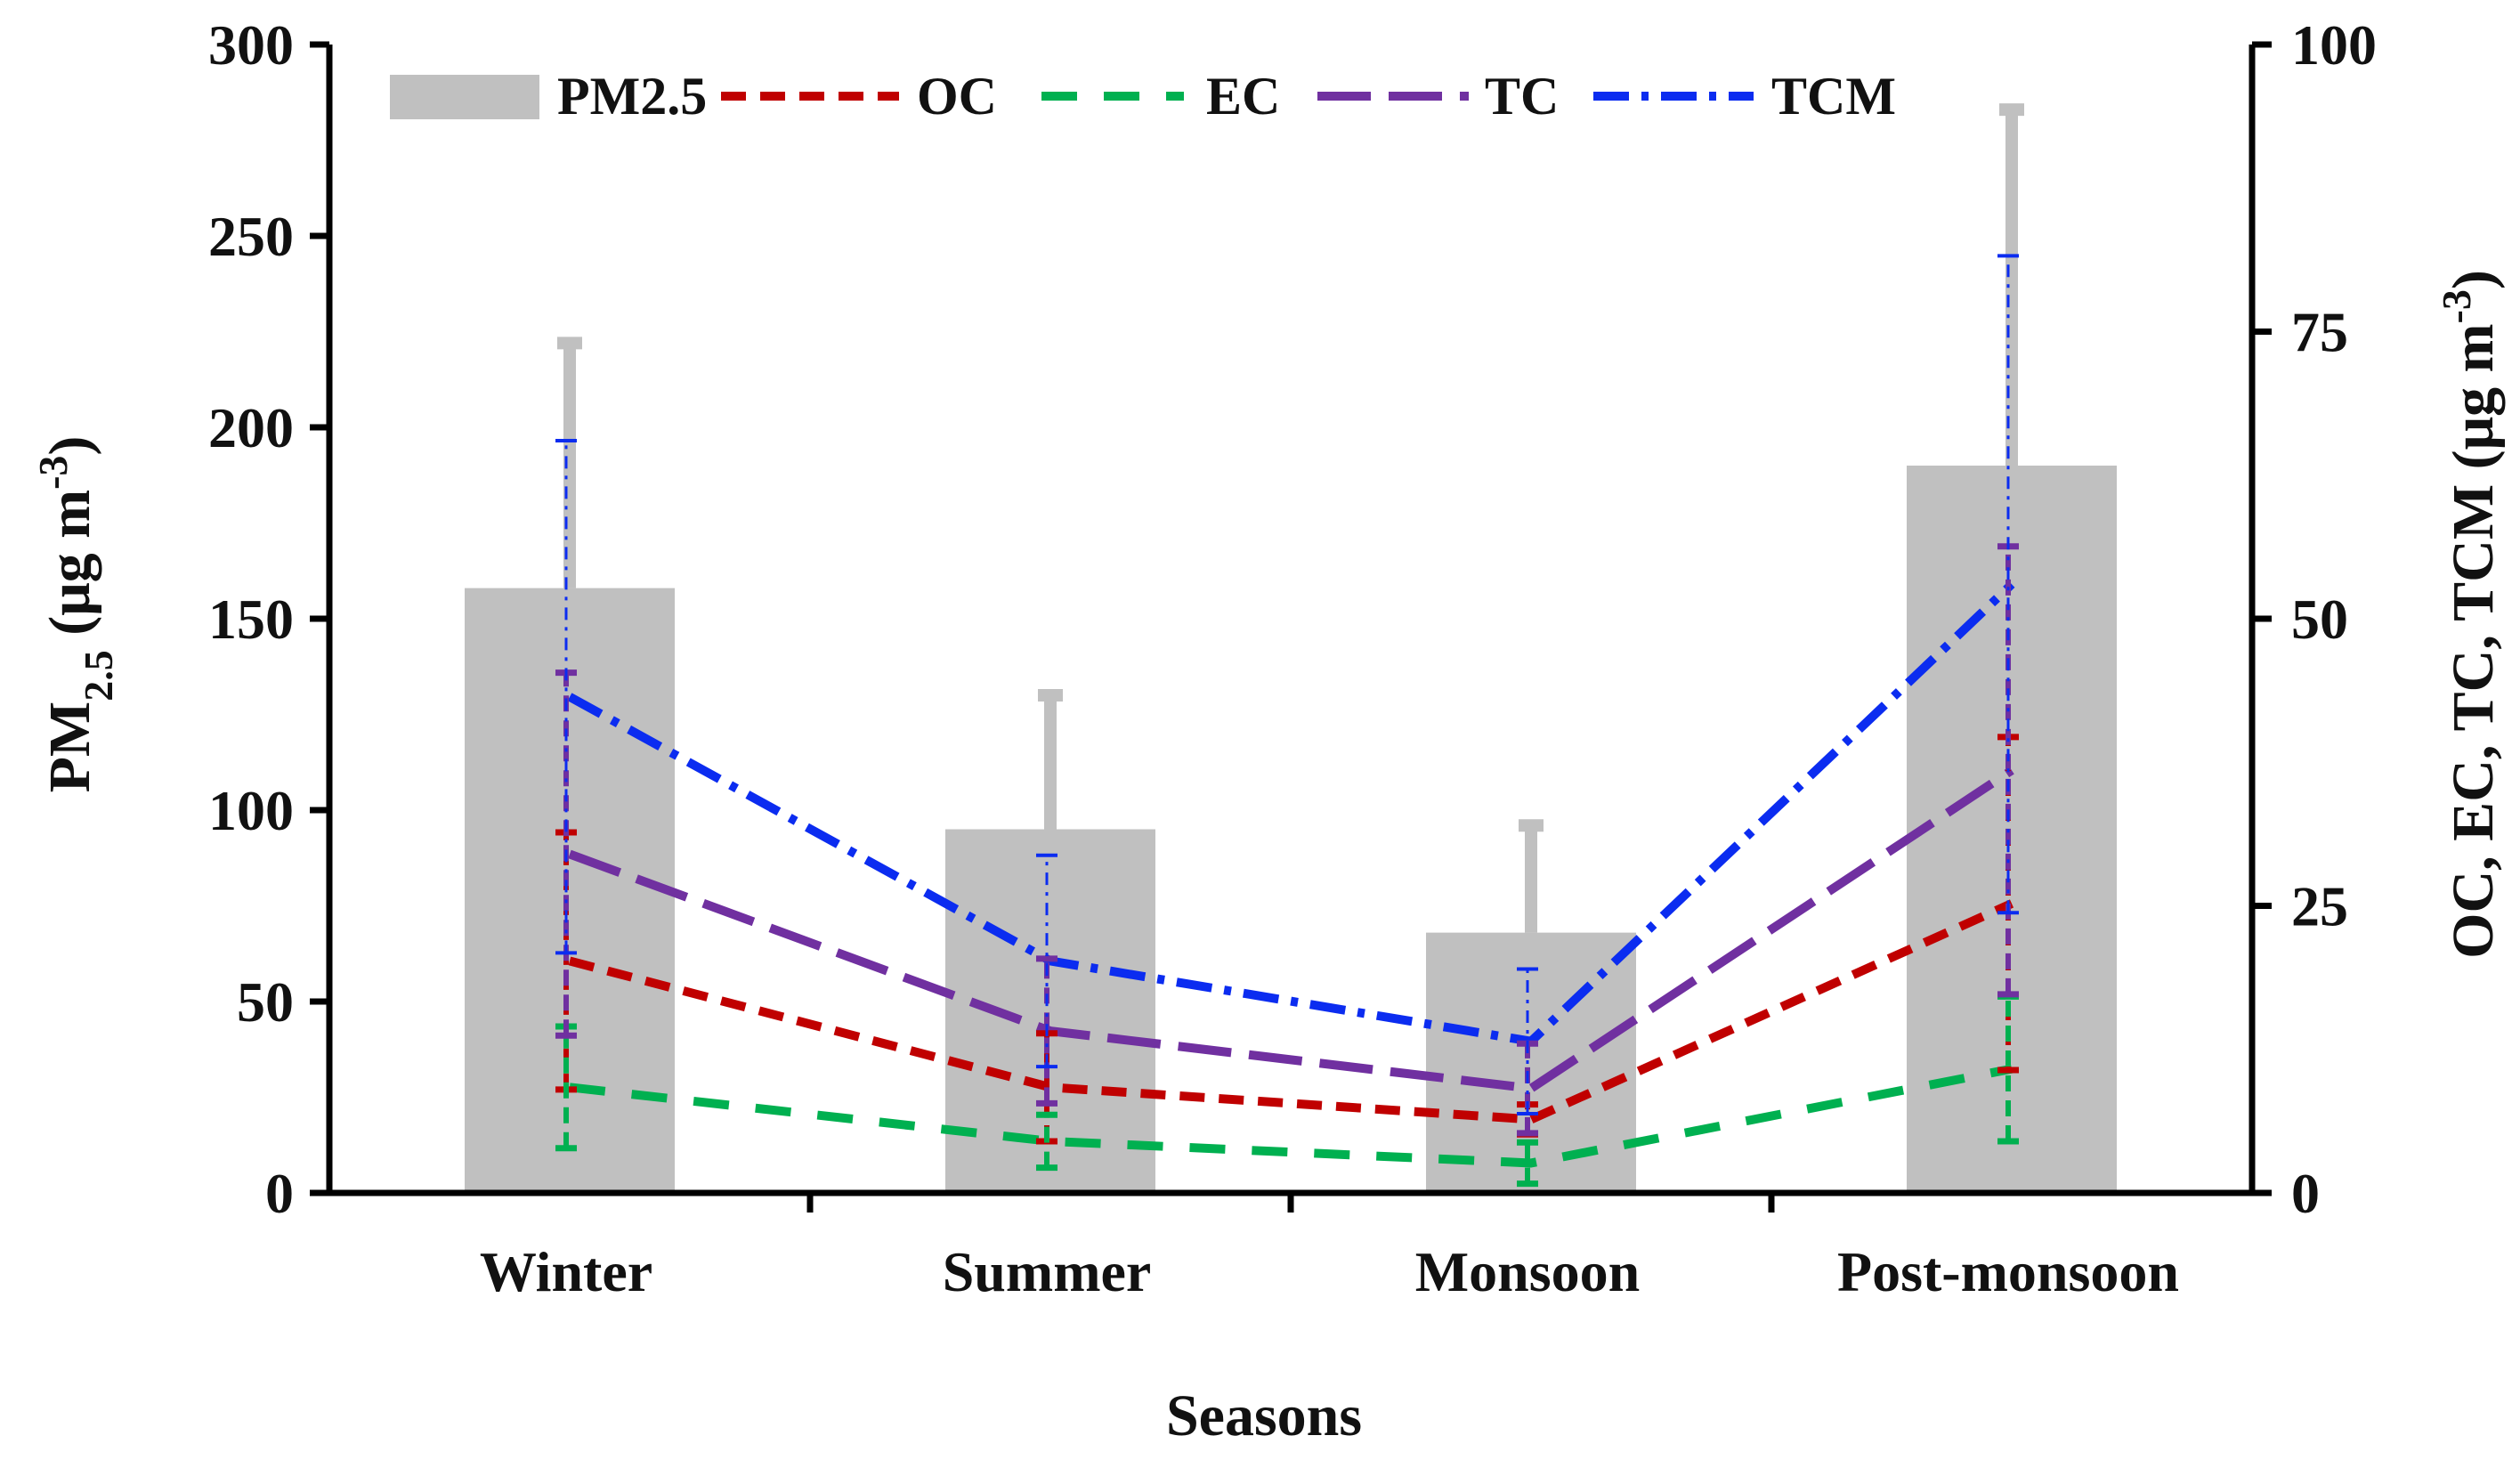  I want to click on bar-pm25-summer, so click(1050, 1011).